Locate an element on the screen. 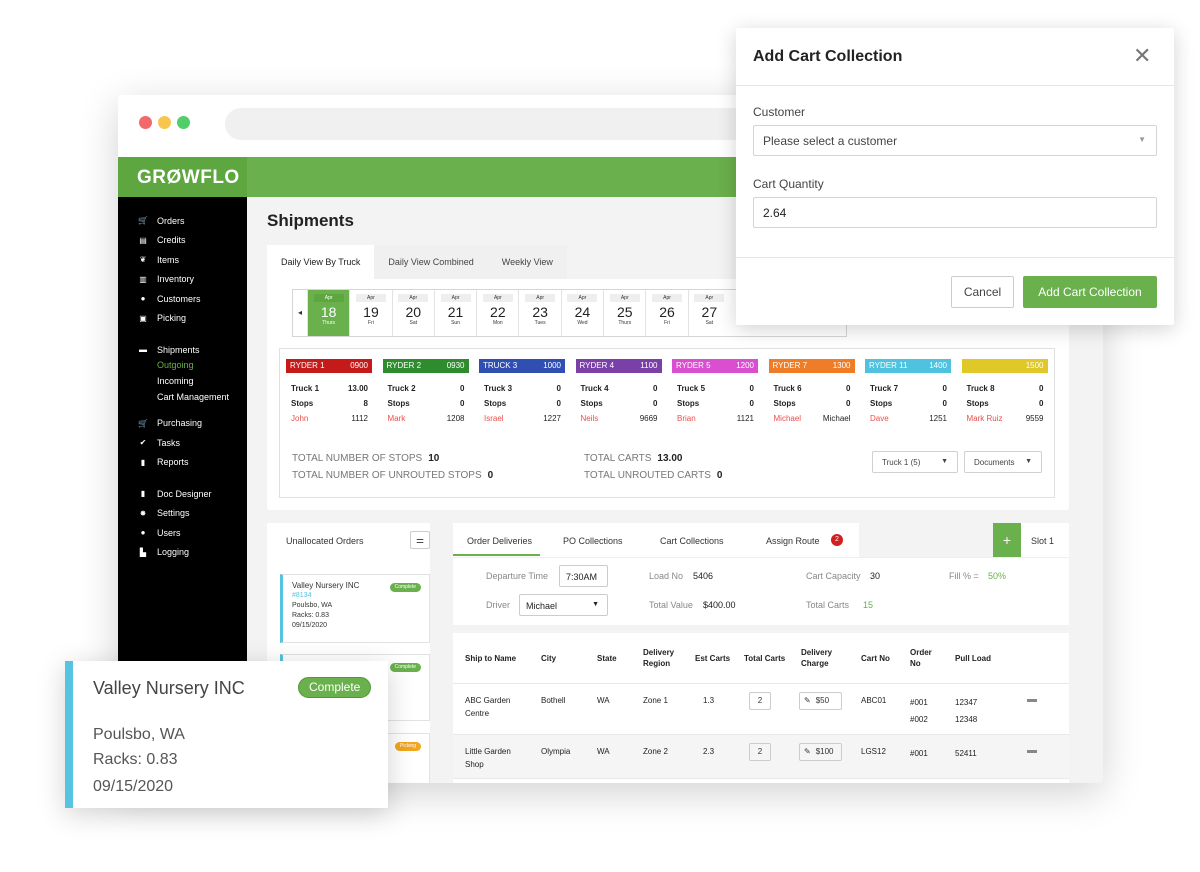 This screenshot has height=872, width=1200. truck-header: TRUCK 3 1000 is located at coordinates (522, 366).